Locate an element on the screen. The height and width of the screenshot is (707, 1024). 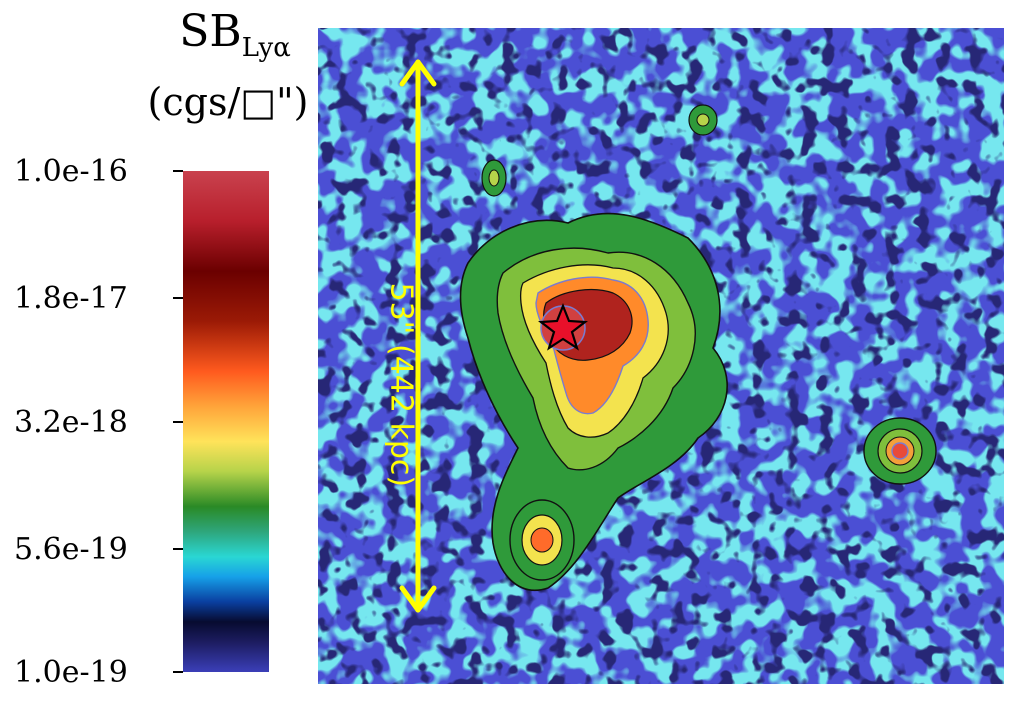
colorbar-tick-label: 1.0e-19 is located at coordinates (71, 672).